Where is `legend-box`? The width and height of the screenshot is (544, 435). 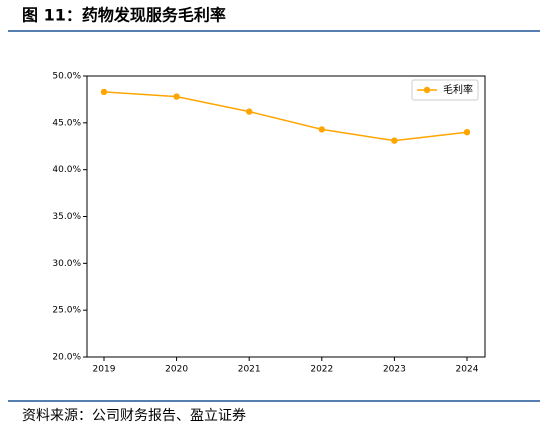
legend-box is located at coordinates (445, 90).